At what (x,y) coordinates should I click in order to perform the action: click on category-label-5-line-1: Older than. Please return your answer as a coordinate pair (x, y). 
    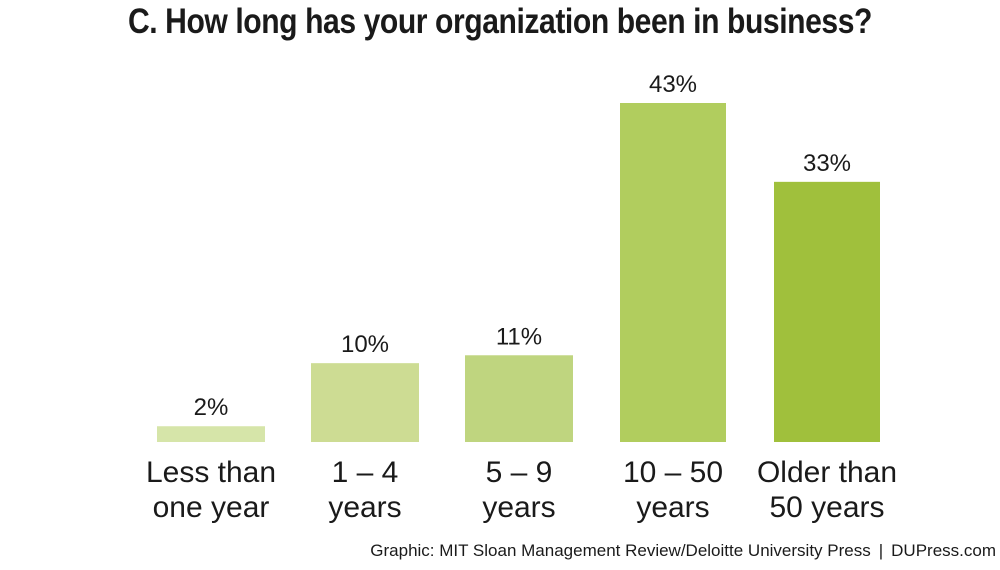
    Looking at the image, I should click on (827, 472).